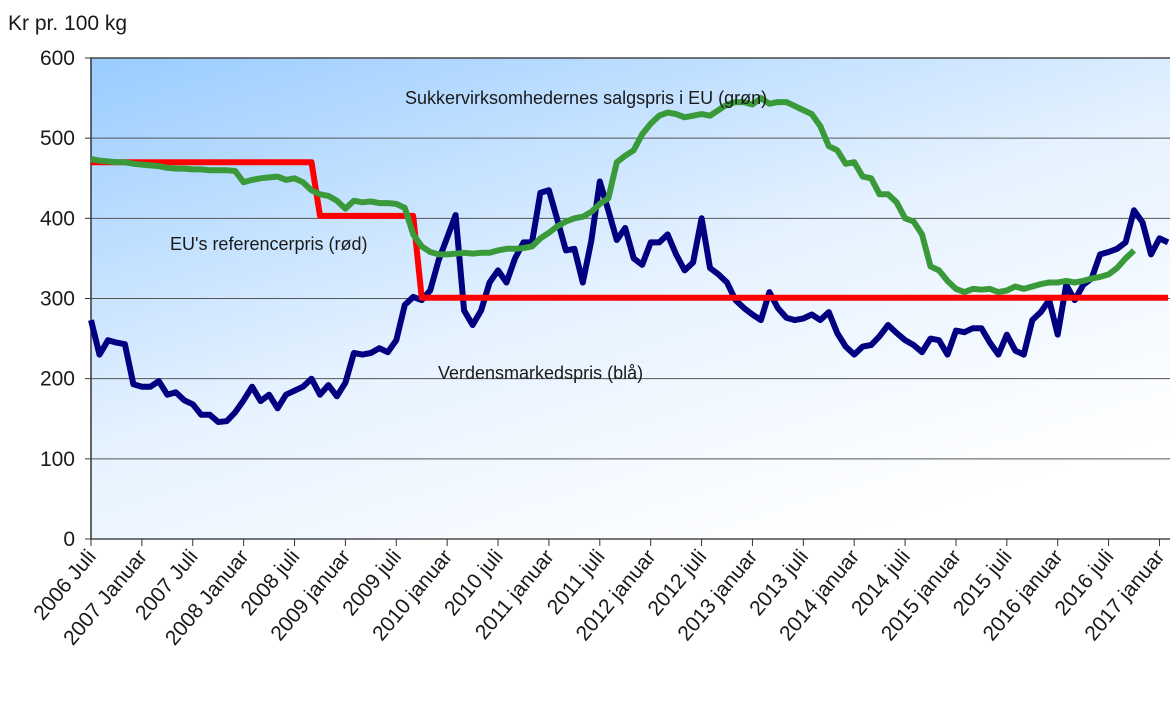  I want to click on y-tick-label: 100, so click(57, 459).